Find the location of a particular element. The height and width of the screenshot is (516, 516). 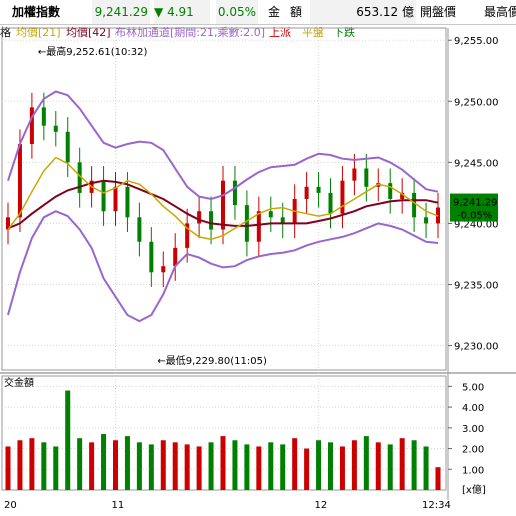

price-tick-label: 9,235.00 is located at coordinates (476, 286).